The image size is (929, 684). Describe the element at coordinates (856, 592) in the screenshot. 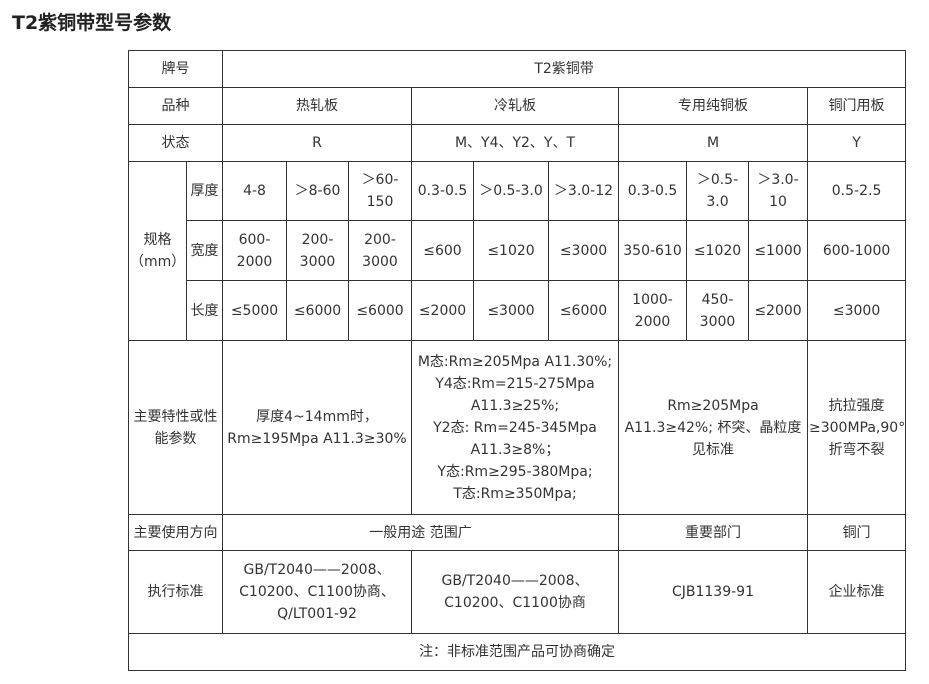

I see `std-door: 企业标准` at that location.